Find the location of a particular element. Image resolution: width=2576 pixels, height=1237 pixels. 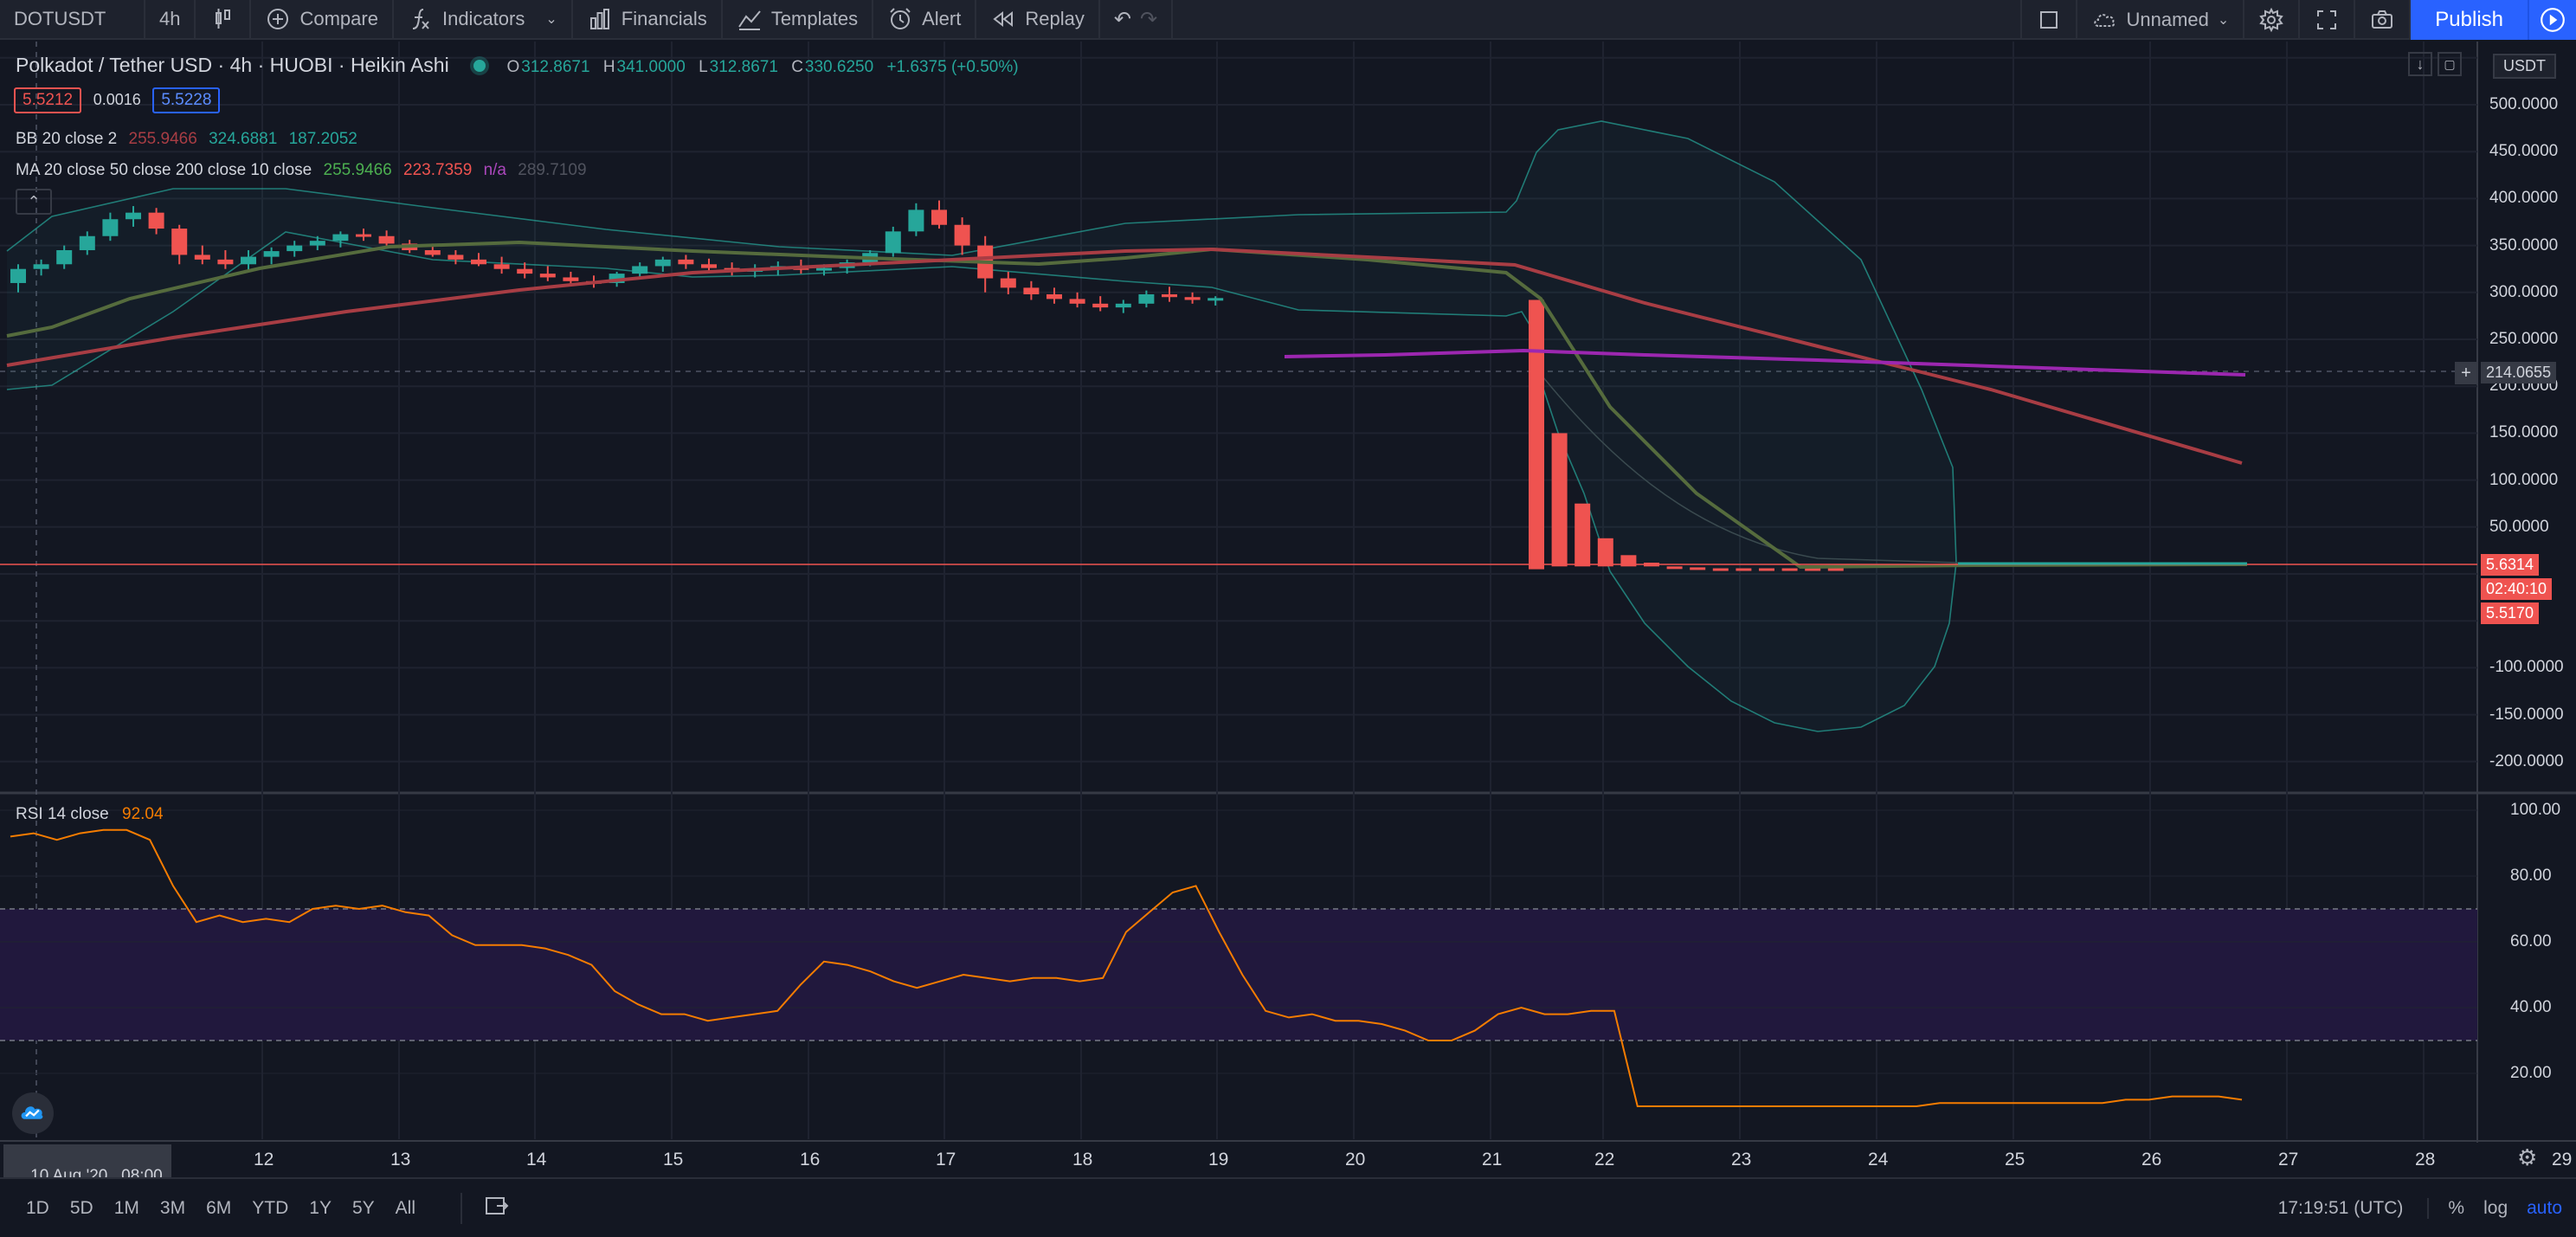

price-axis-label: -100.0000 is located at coordinates (2526, 667).